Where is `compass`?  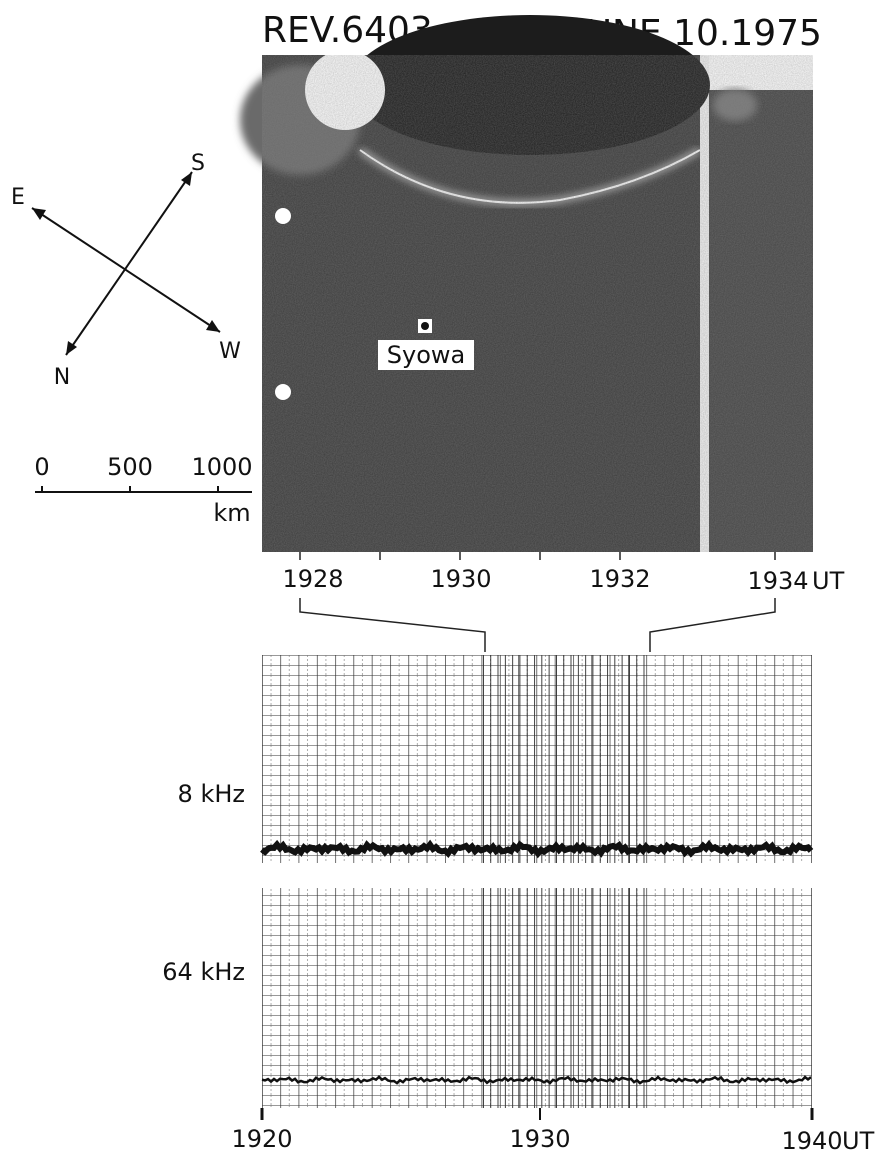
compass is located at coordinates (126, 263).